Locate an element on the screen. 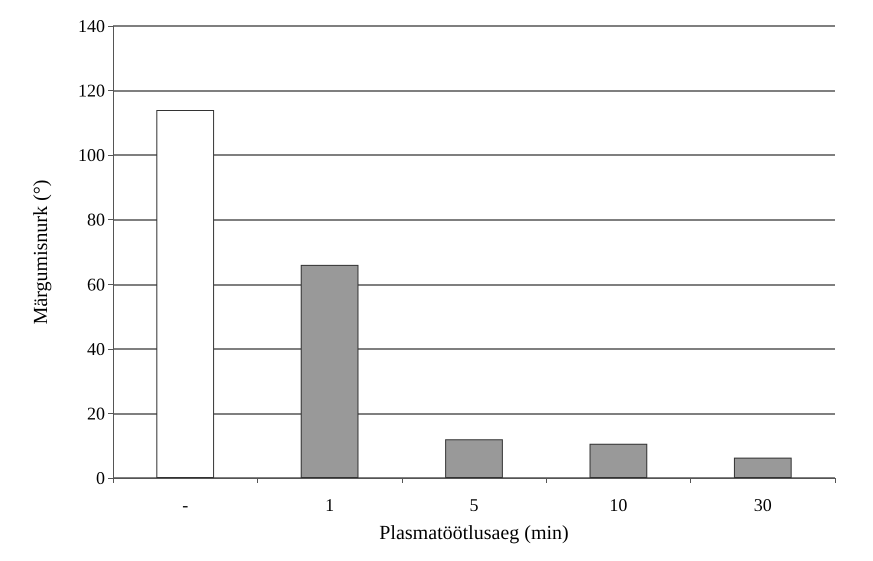 This screenshot has width=873, height=561. x-tick-label: 30 is located at coordinates (763, 505).